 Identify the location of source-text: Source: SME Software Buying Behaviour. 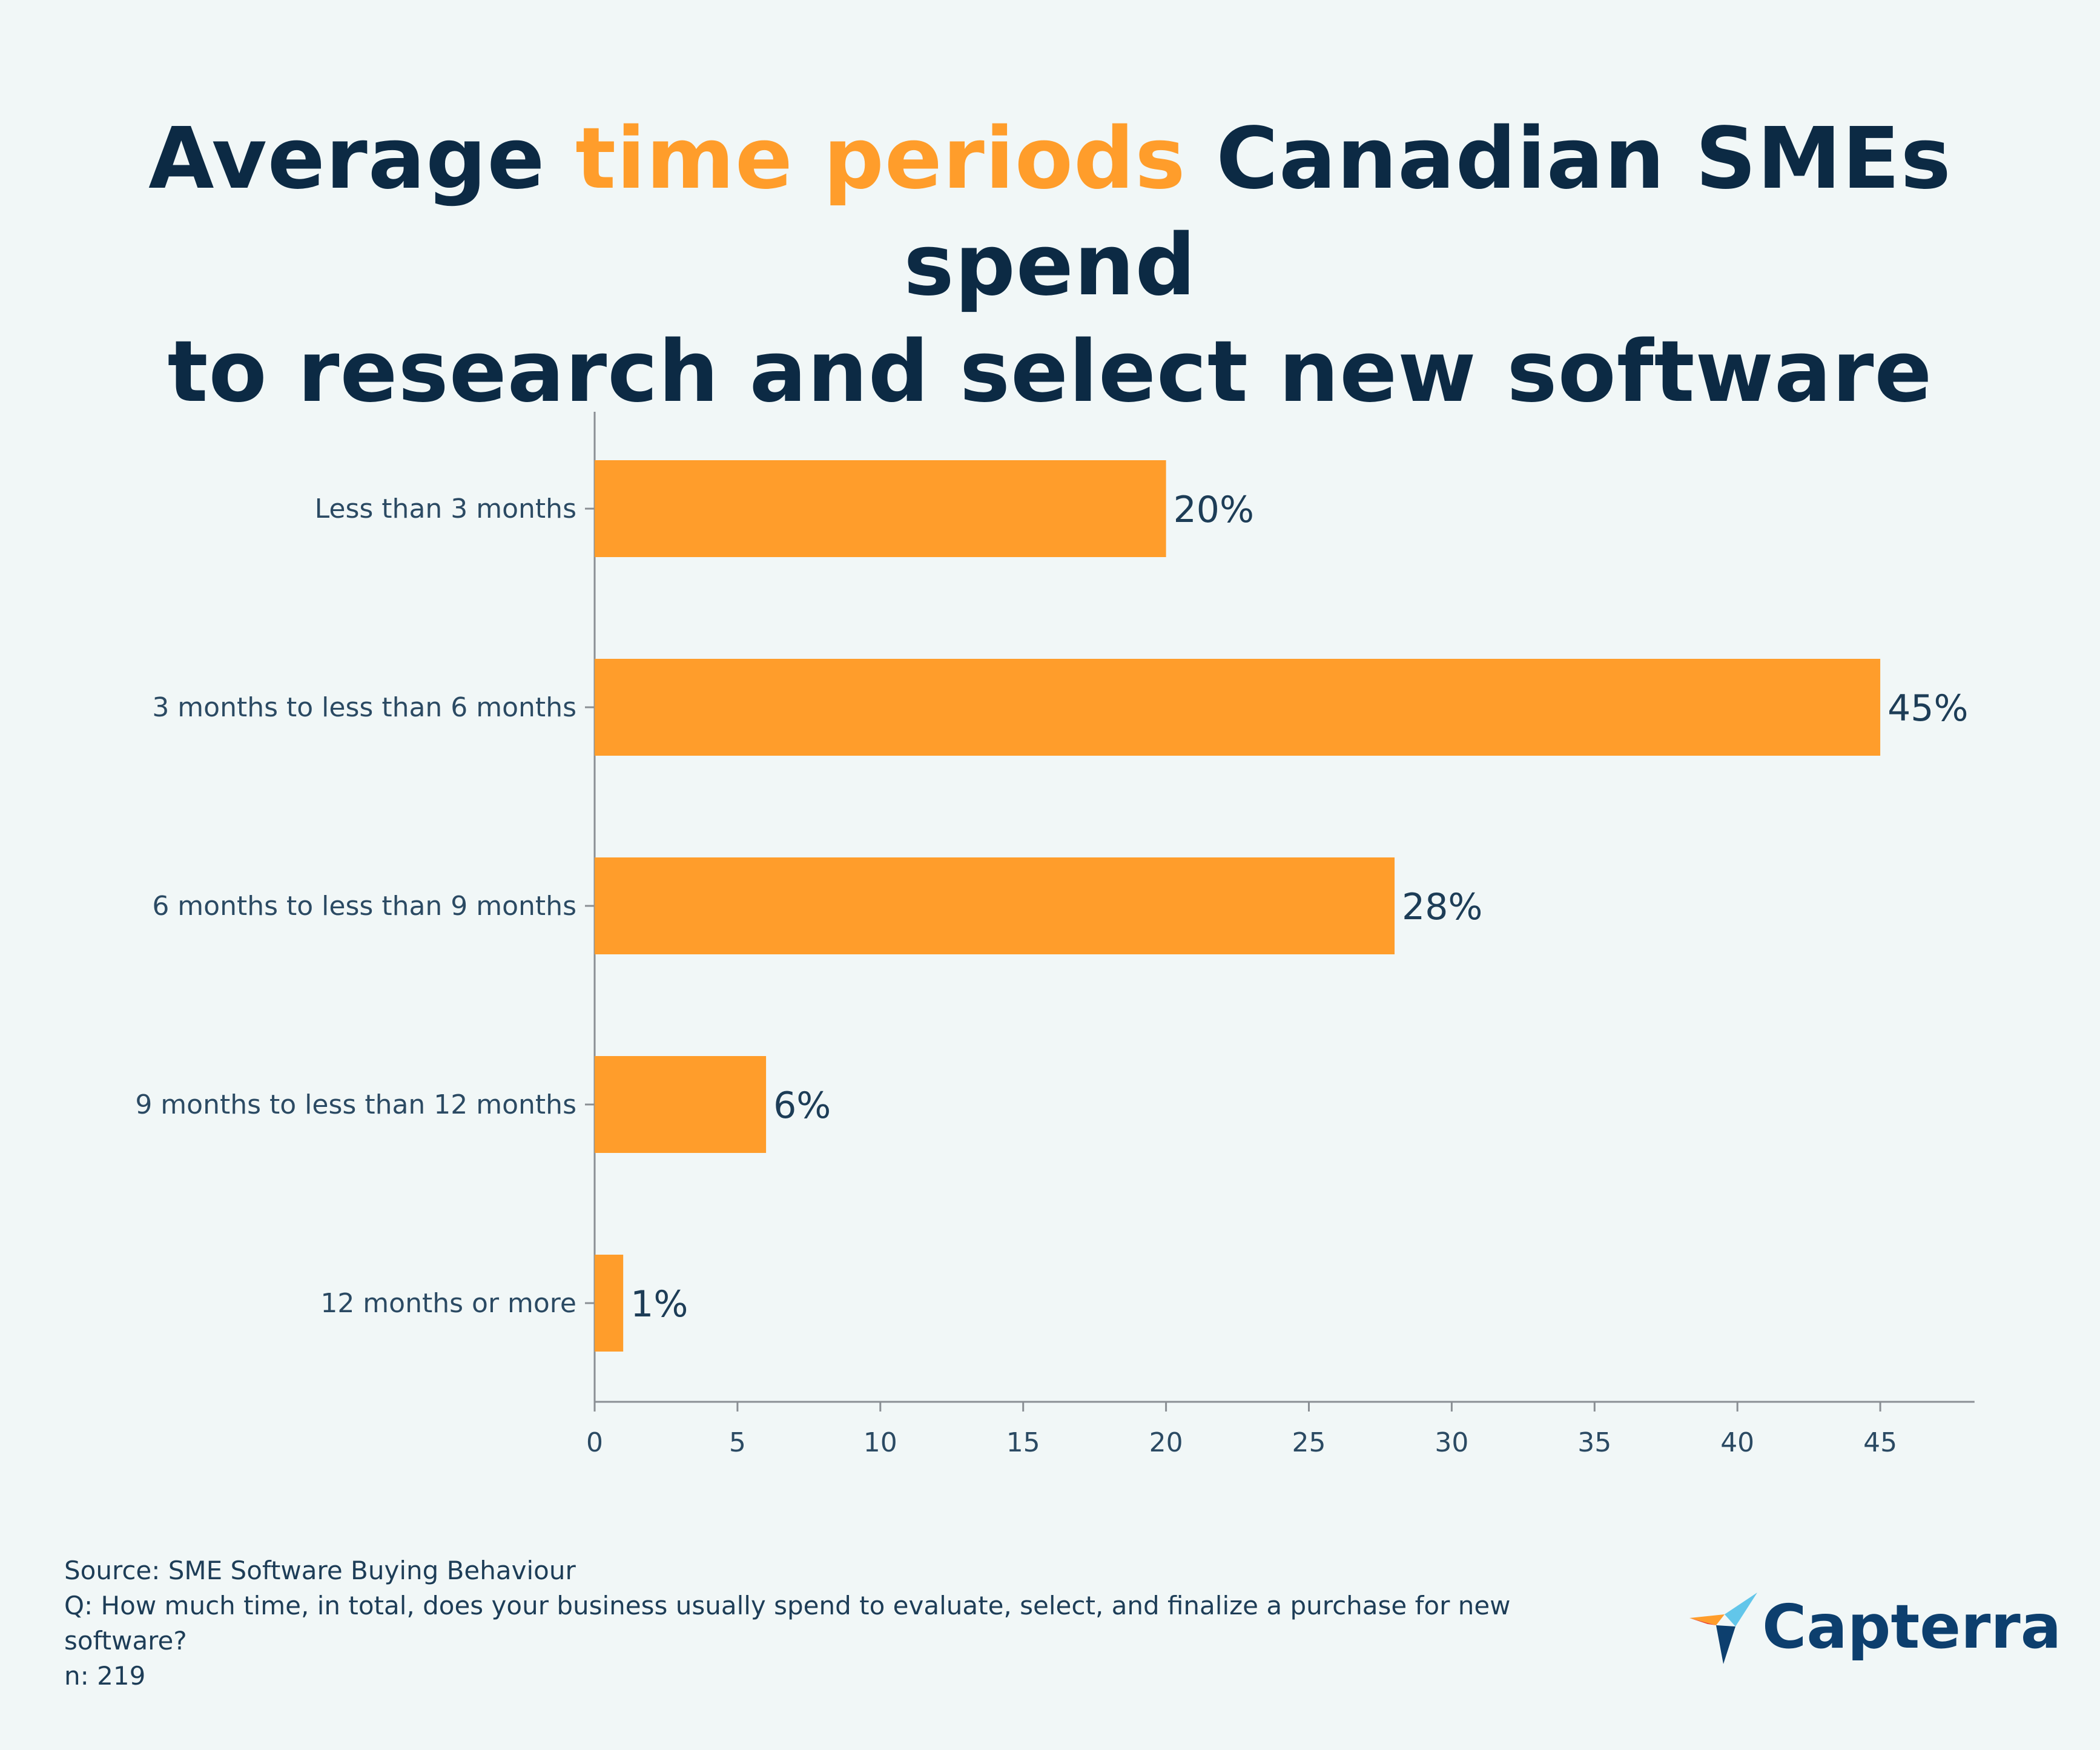
(320, 1570).